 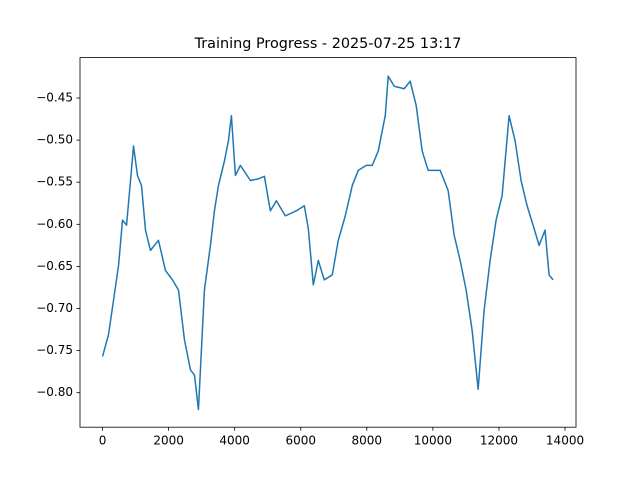 I want to click on y-tick-label: −0.60, so click(x=54, y=224).